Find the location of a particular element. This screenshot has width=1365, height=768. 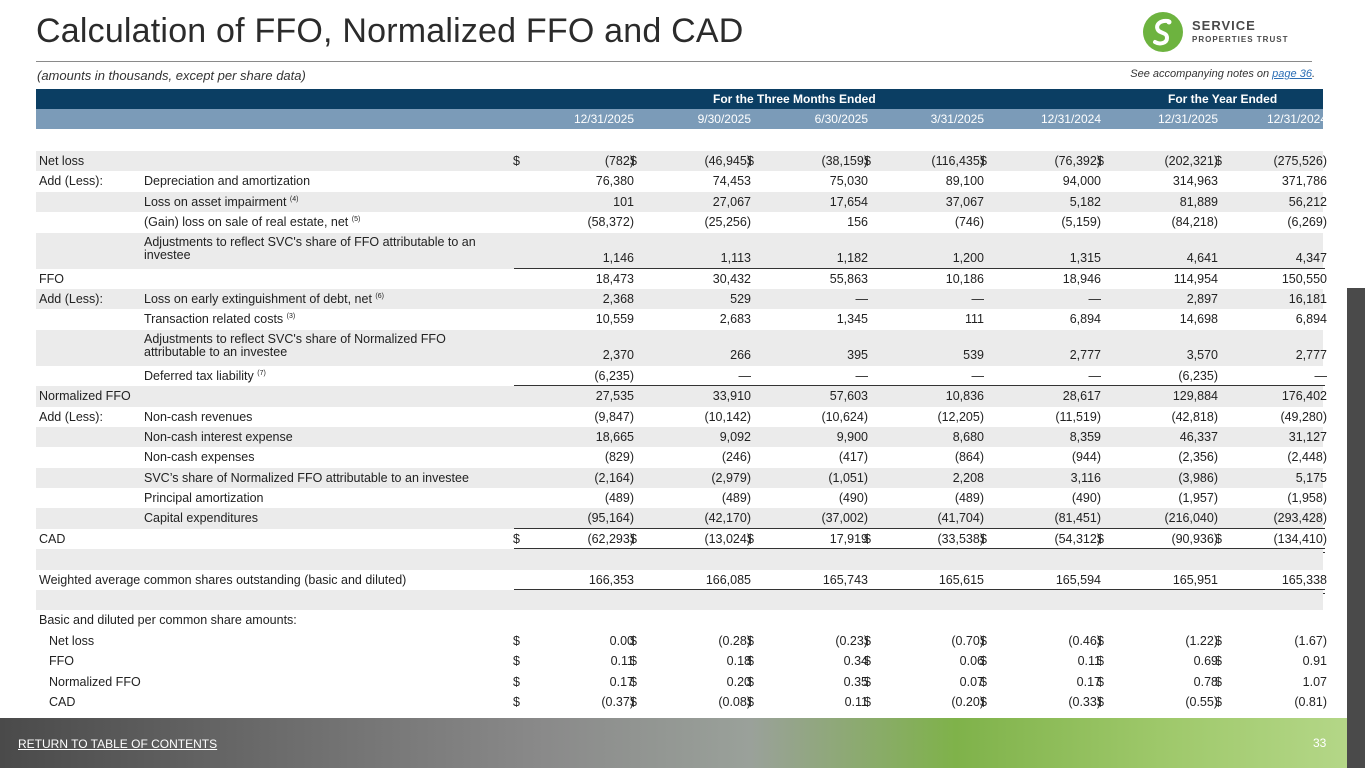

row-sublabel-text: Non-cash interest expense is located at coordinates (218, 436).